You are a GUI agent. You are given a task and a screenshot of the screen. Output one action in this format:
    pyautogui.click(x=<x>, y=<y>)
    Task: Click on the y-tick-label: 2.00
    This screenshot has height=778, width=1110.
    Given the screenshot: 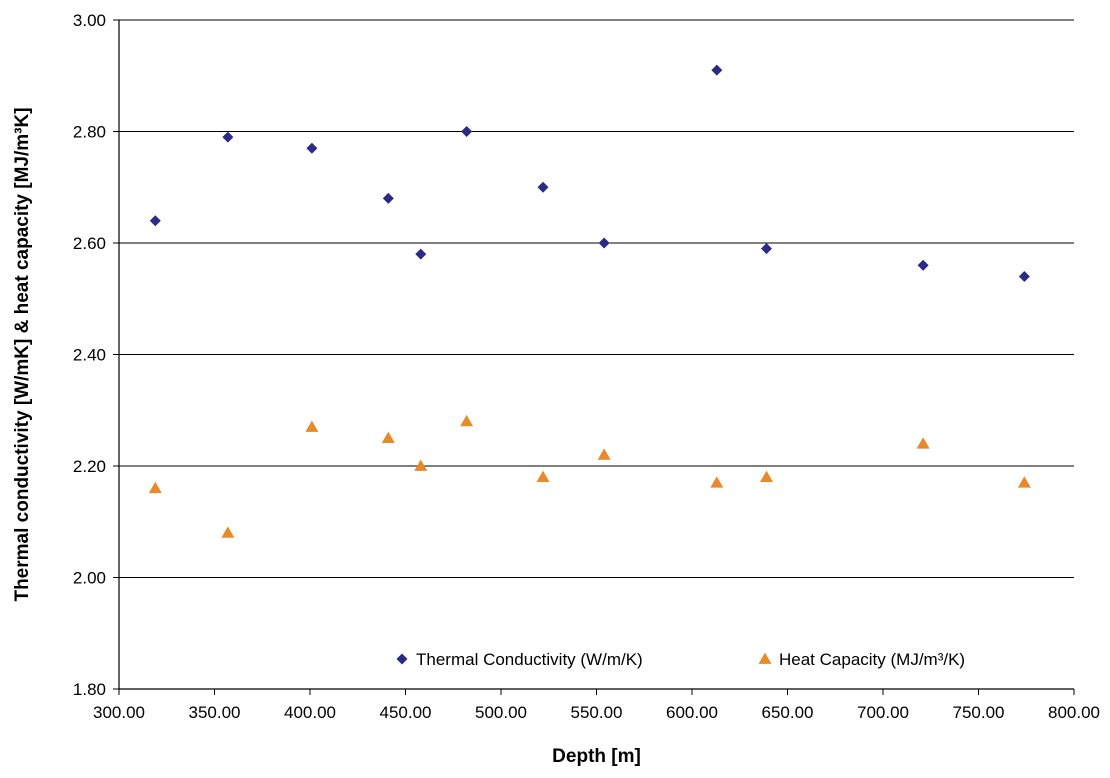 What is the action you would take?
    pyautogui.click(x=89, y=578)
    